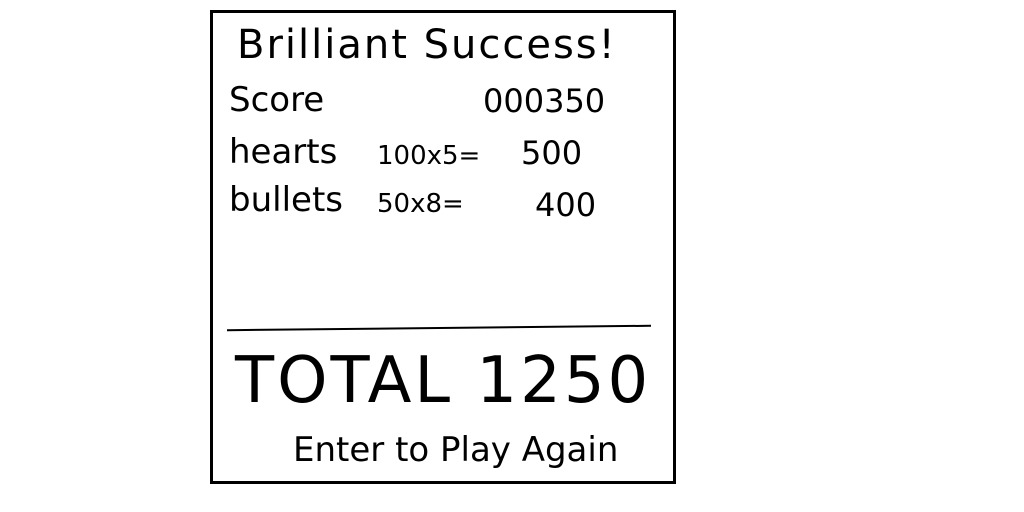 This screenshot has height=512, width=1024. I want to click on total-divider, so click(439, 328).